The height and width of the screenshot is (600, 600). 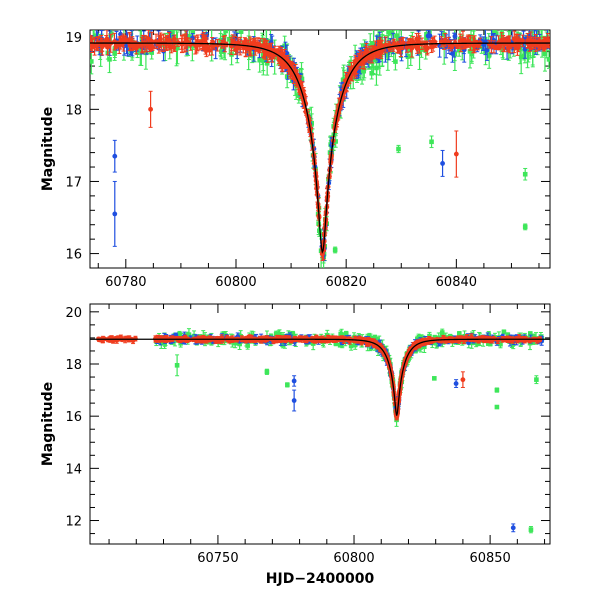 I want to click on x-tick-label: 60800, so click(x=353, y=558).